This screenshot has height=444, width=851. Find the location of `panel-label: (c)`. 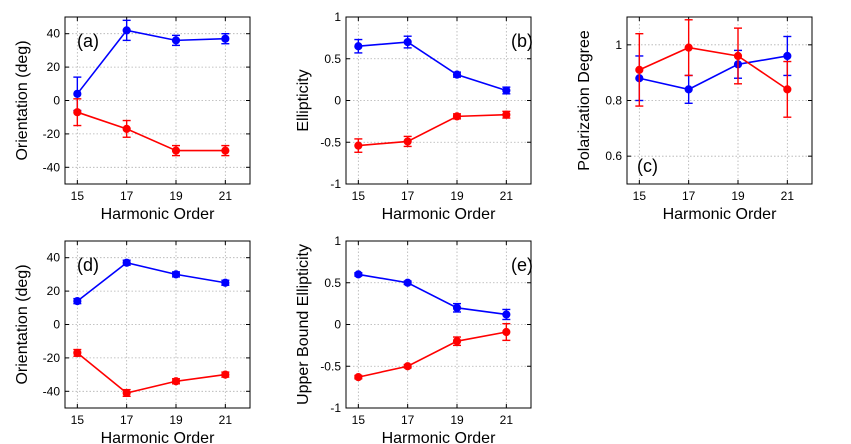

panel-label: (c) is located at coordinates (647, 166).